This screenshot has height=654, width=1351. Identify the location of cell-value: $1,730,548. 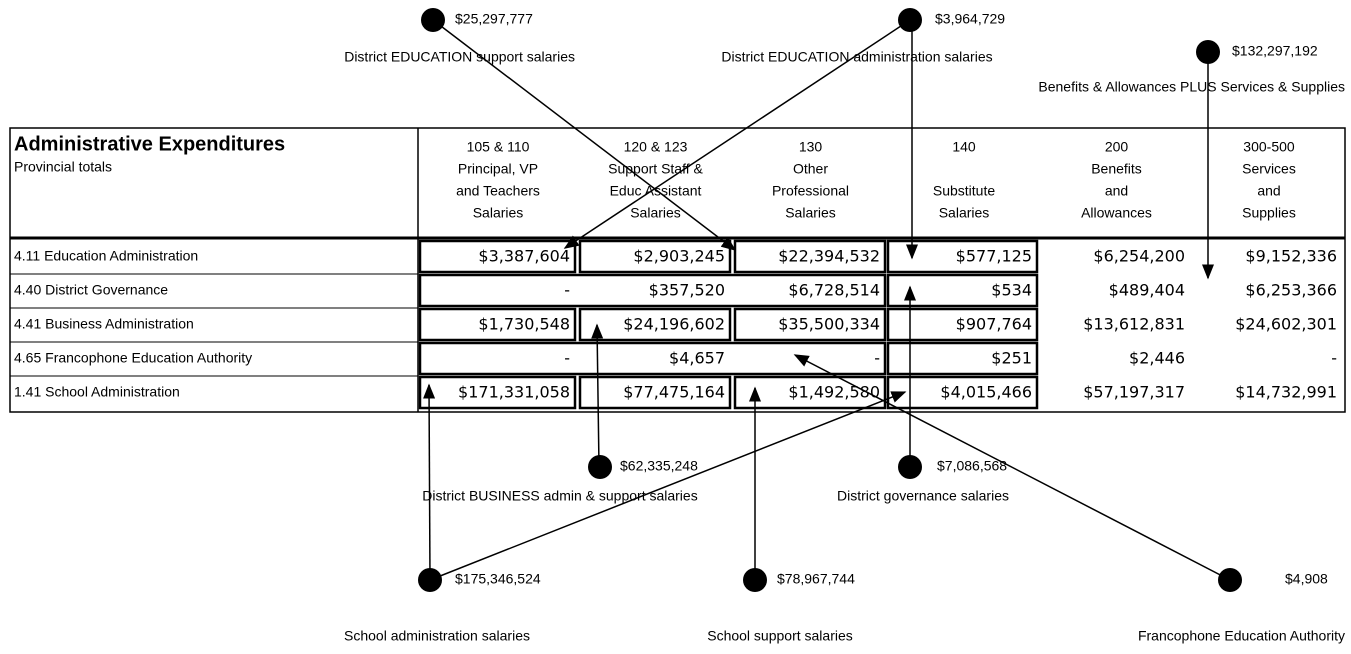
(524, 324).